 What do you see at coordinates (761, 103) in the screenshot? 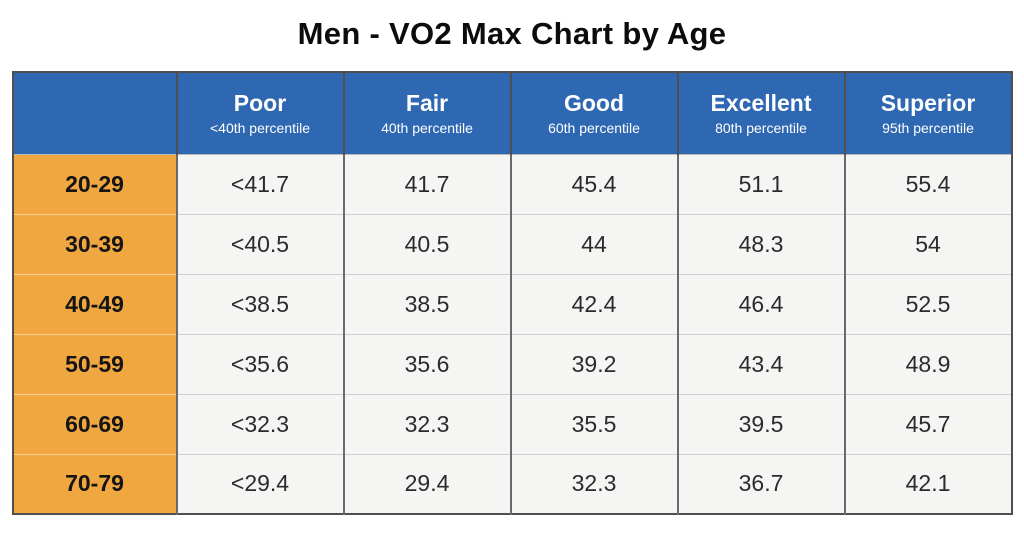
I see `column-label: Excellent` at bounding box center [761, 103].